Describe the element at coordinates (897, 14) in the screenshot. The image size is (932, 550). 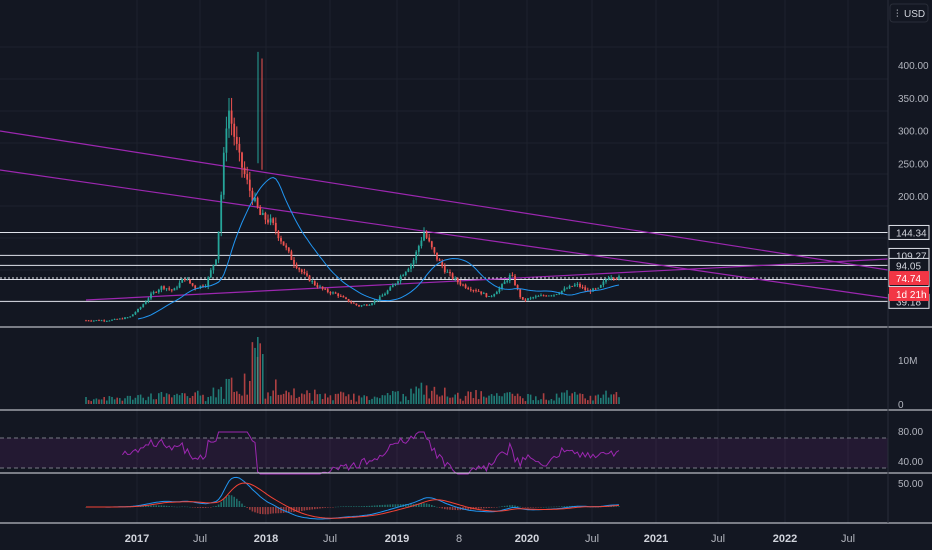
I see `currency-icon: ⫶` at that location.